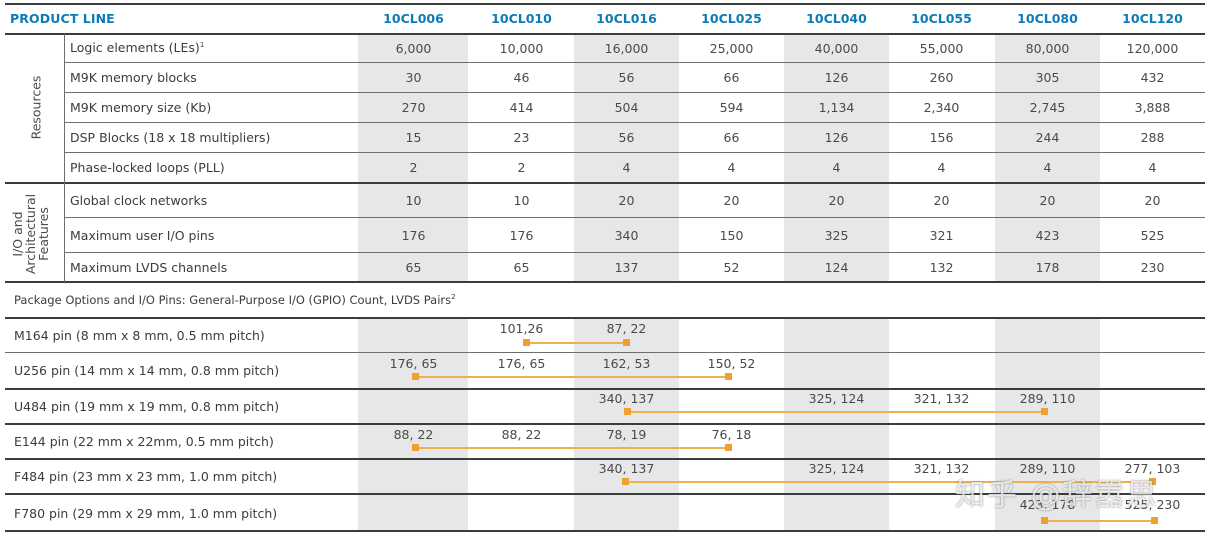 The width and height of the screenshot is (1212, 539). What do you see at coordinates (1152, 137) in the screenshot?
I see `cell: 288` at bounding box center [1152, 137].